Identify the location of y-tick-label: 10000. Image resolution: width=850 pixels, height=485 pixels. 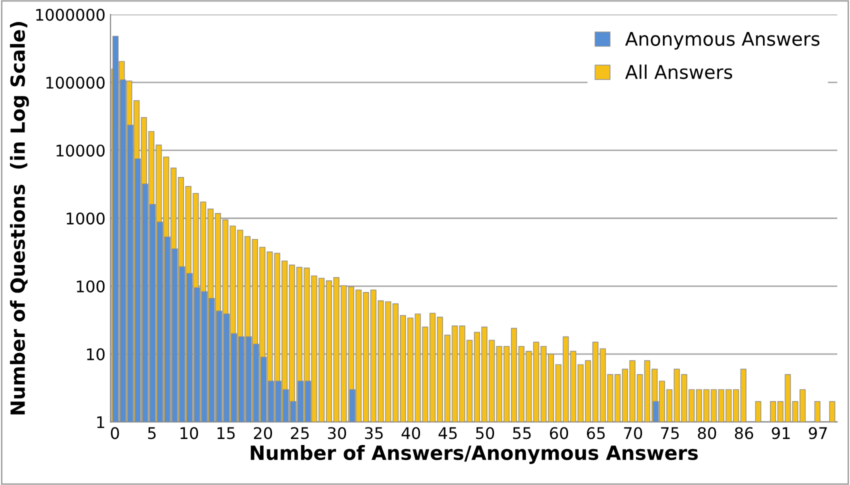
(80, 150).